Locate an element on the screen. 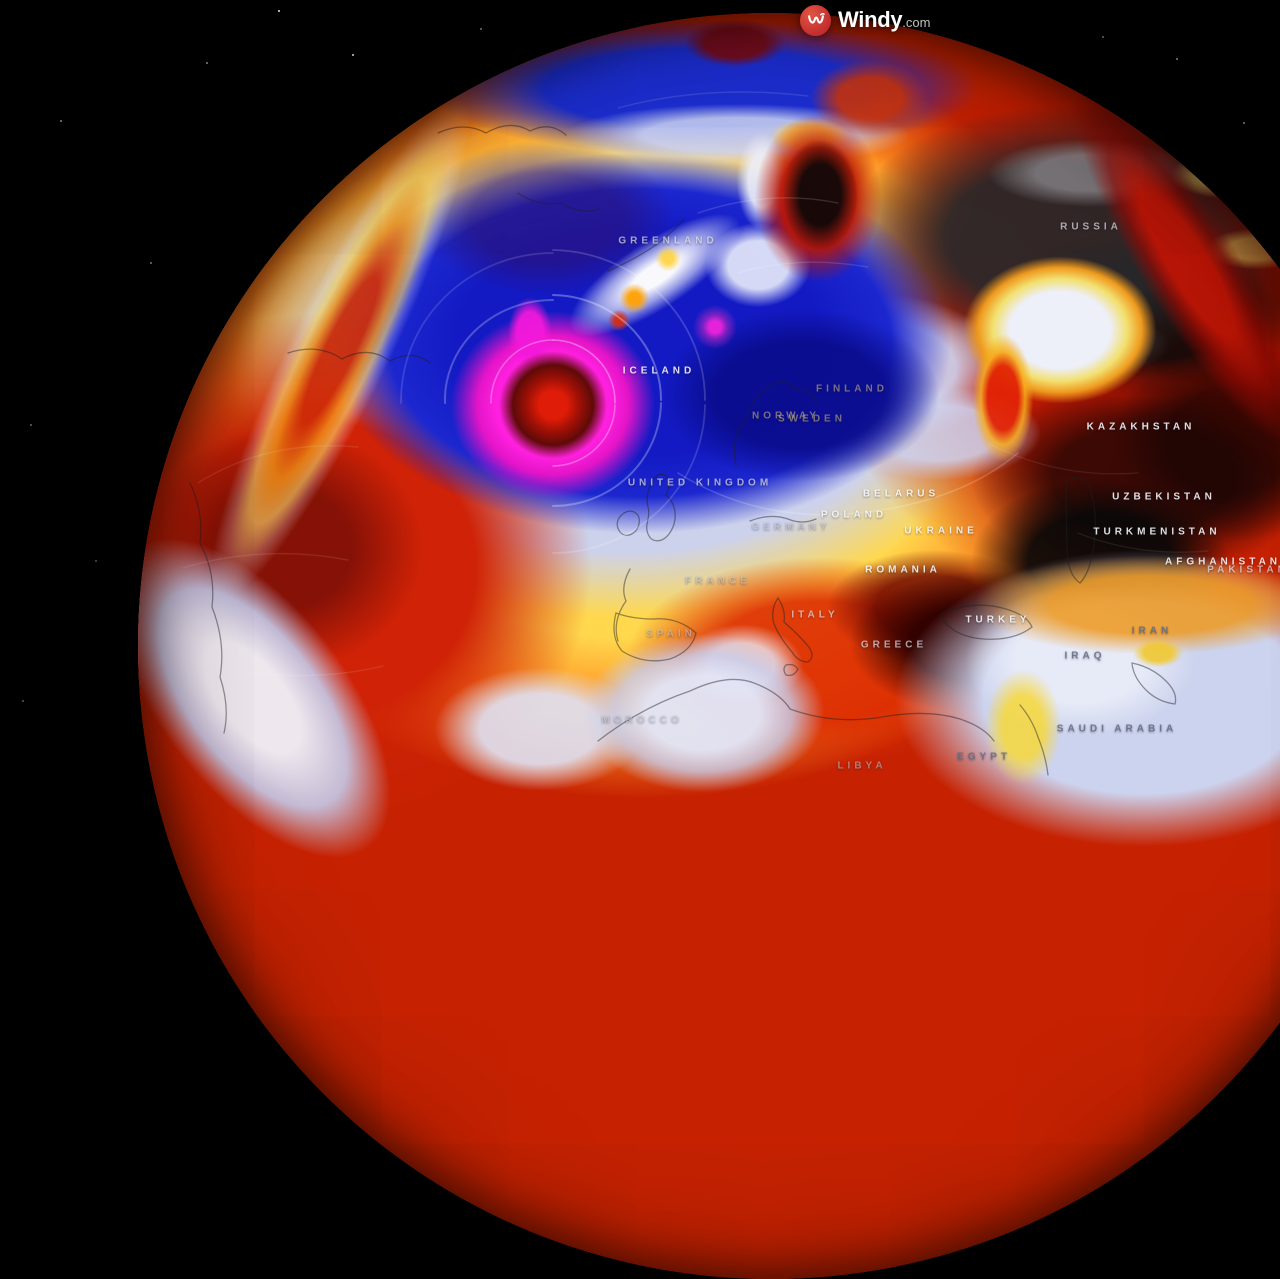  map-label-romania: ROMANIA is located at coordinates (903, 570).